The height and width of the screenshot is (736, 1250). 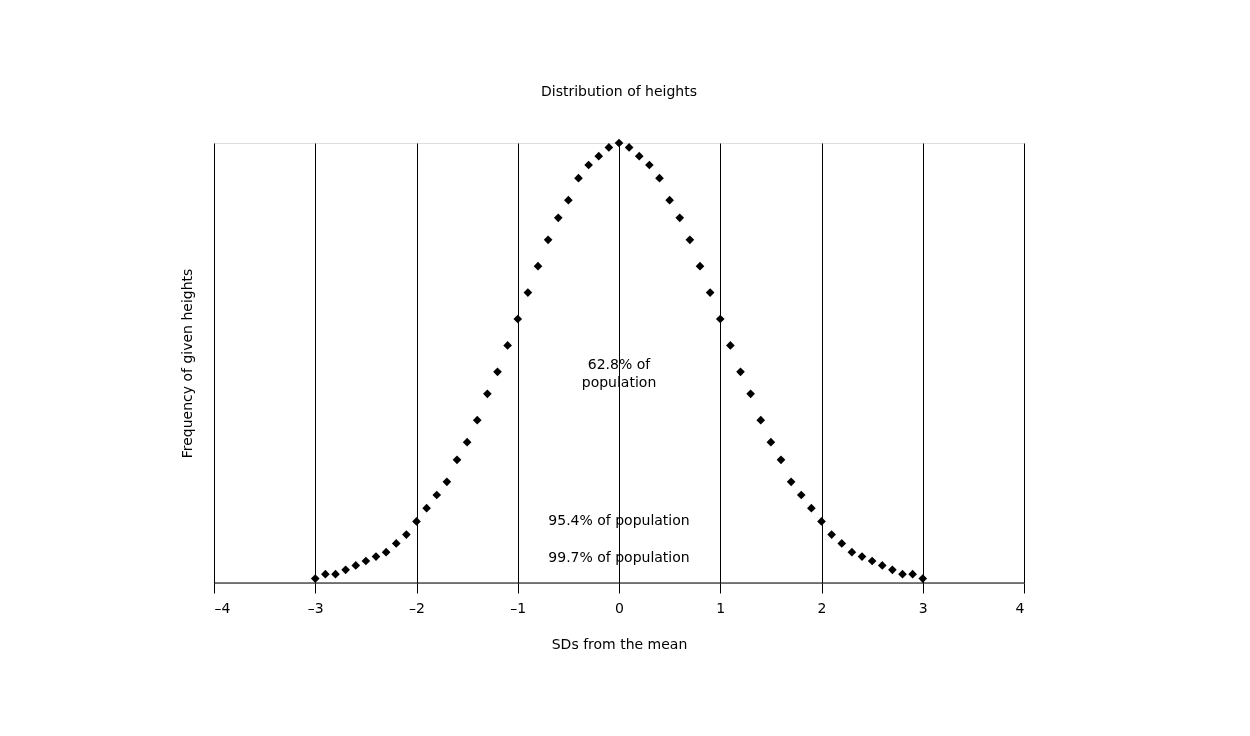 I want to click on x-axis-title: SDs from the mean, so click(x=619, y=643).